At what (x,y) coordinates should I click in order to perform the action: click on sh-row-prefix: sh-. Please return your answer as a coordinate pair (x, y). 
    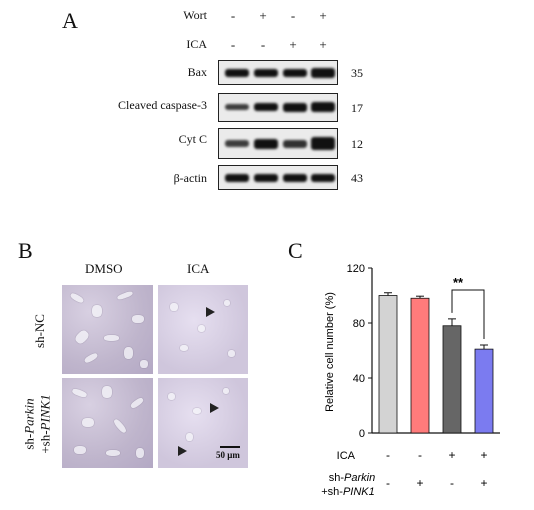
    Looking at the image, I should click on (337, 478).